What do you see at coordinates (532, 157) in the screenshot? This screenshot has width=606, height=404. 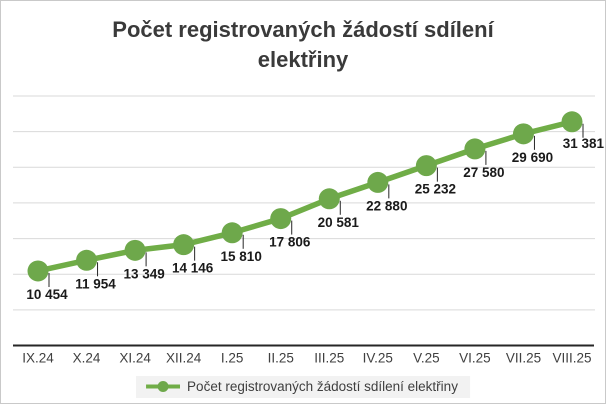 I see `data-label: 29 690` at bounding box center [532, 157].